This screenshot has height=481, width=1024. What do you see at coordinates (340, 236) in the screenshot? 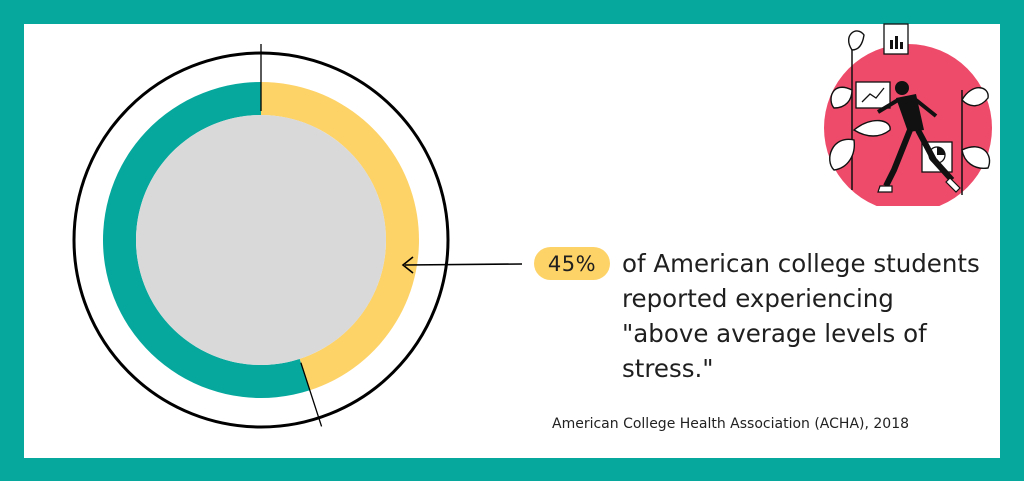
I see `slice-highlight` at bounding box center [340, 236].